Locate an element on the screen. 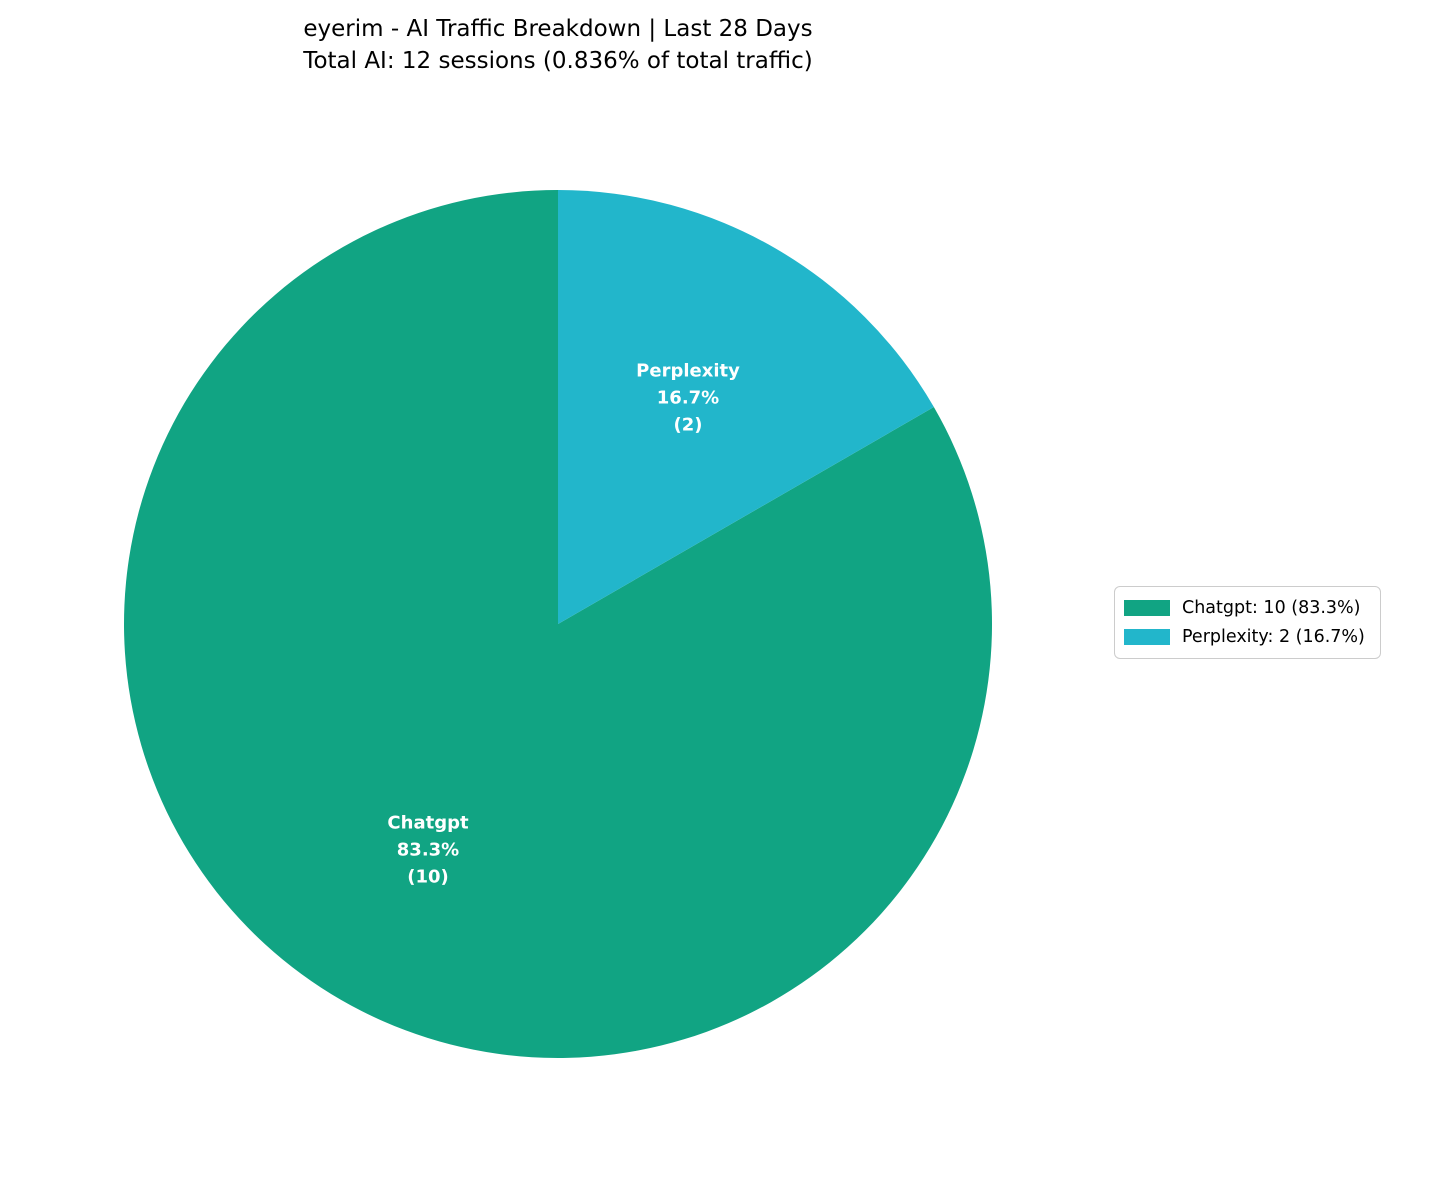  slice-label-perplexity: Perplexity 16.7% (2) is located at coordinates (688, 398).